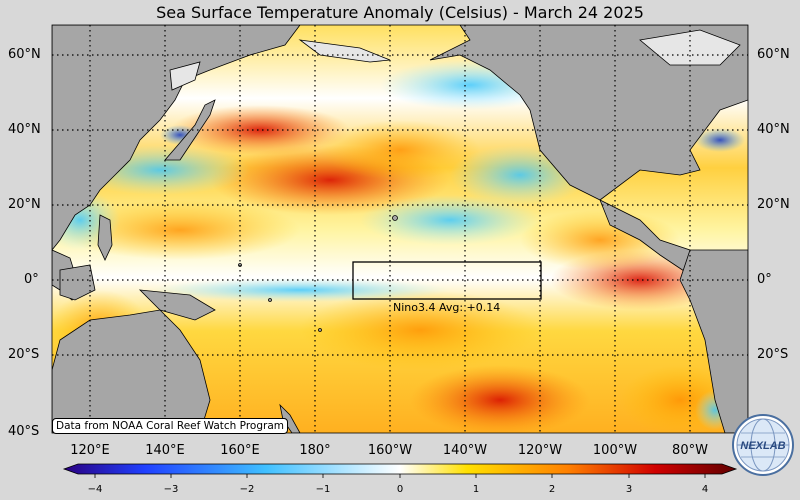 The width and height of the screenshot is (800, 500). Describe the element at coordinates (323, 489) in the screenshot. I see `colorbar-tick-label: −1` at that location.